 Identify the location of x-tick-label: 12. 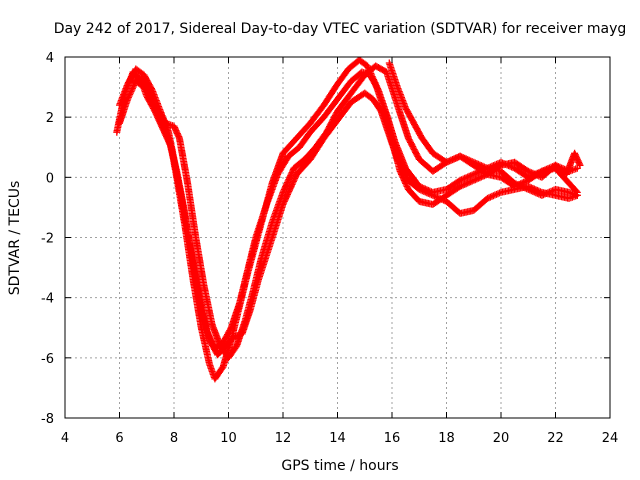
(283, 438).